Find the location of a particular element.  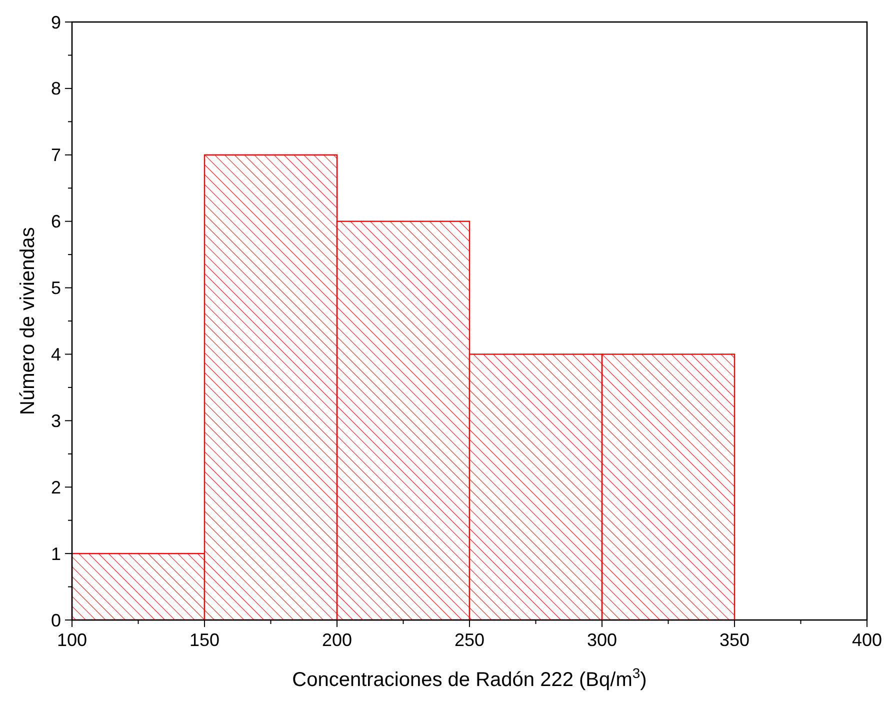

x-tick-label: 150 is located at coordinates (204, 640).